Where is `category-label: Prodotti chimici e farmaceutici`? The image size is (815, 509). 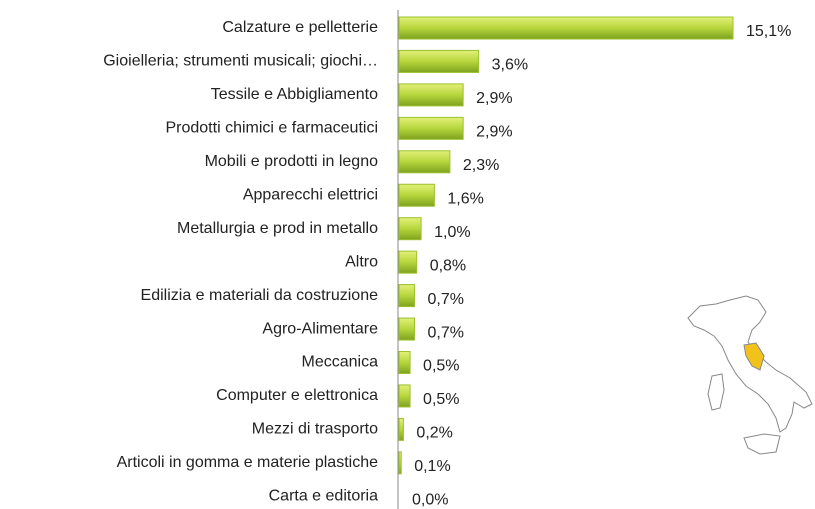
category-label: Prodotti chimici e farmaceutici is located at coordinates (271, 128).